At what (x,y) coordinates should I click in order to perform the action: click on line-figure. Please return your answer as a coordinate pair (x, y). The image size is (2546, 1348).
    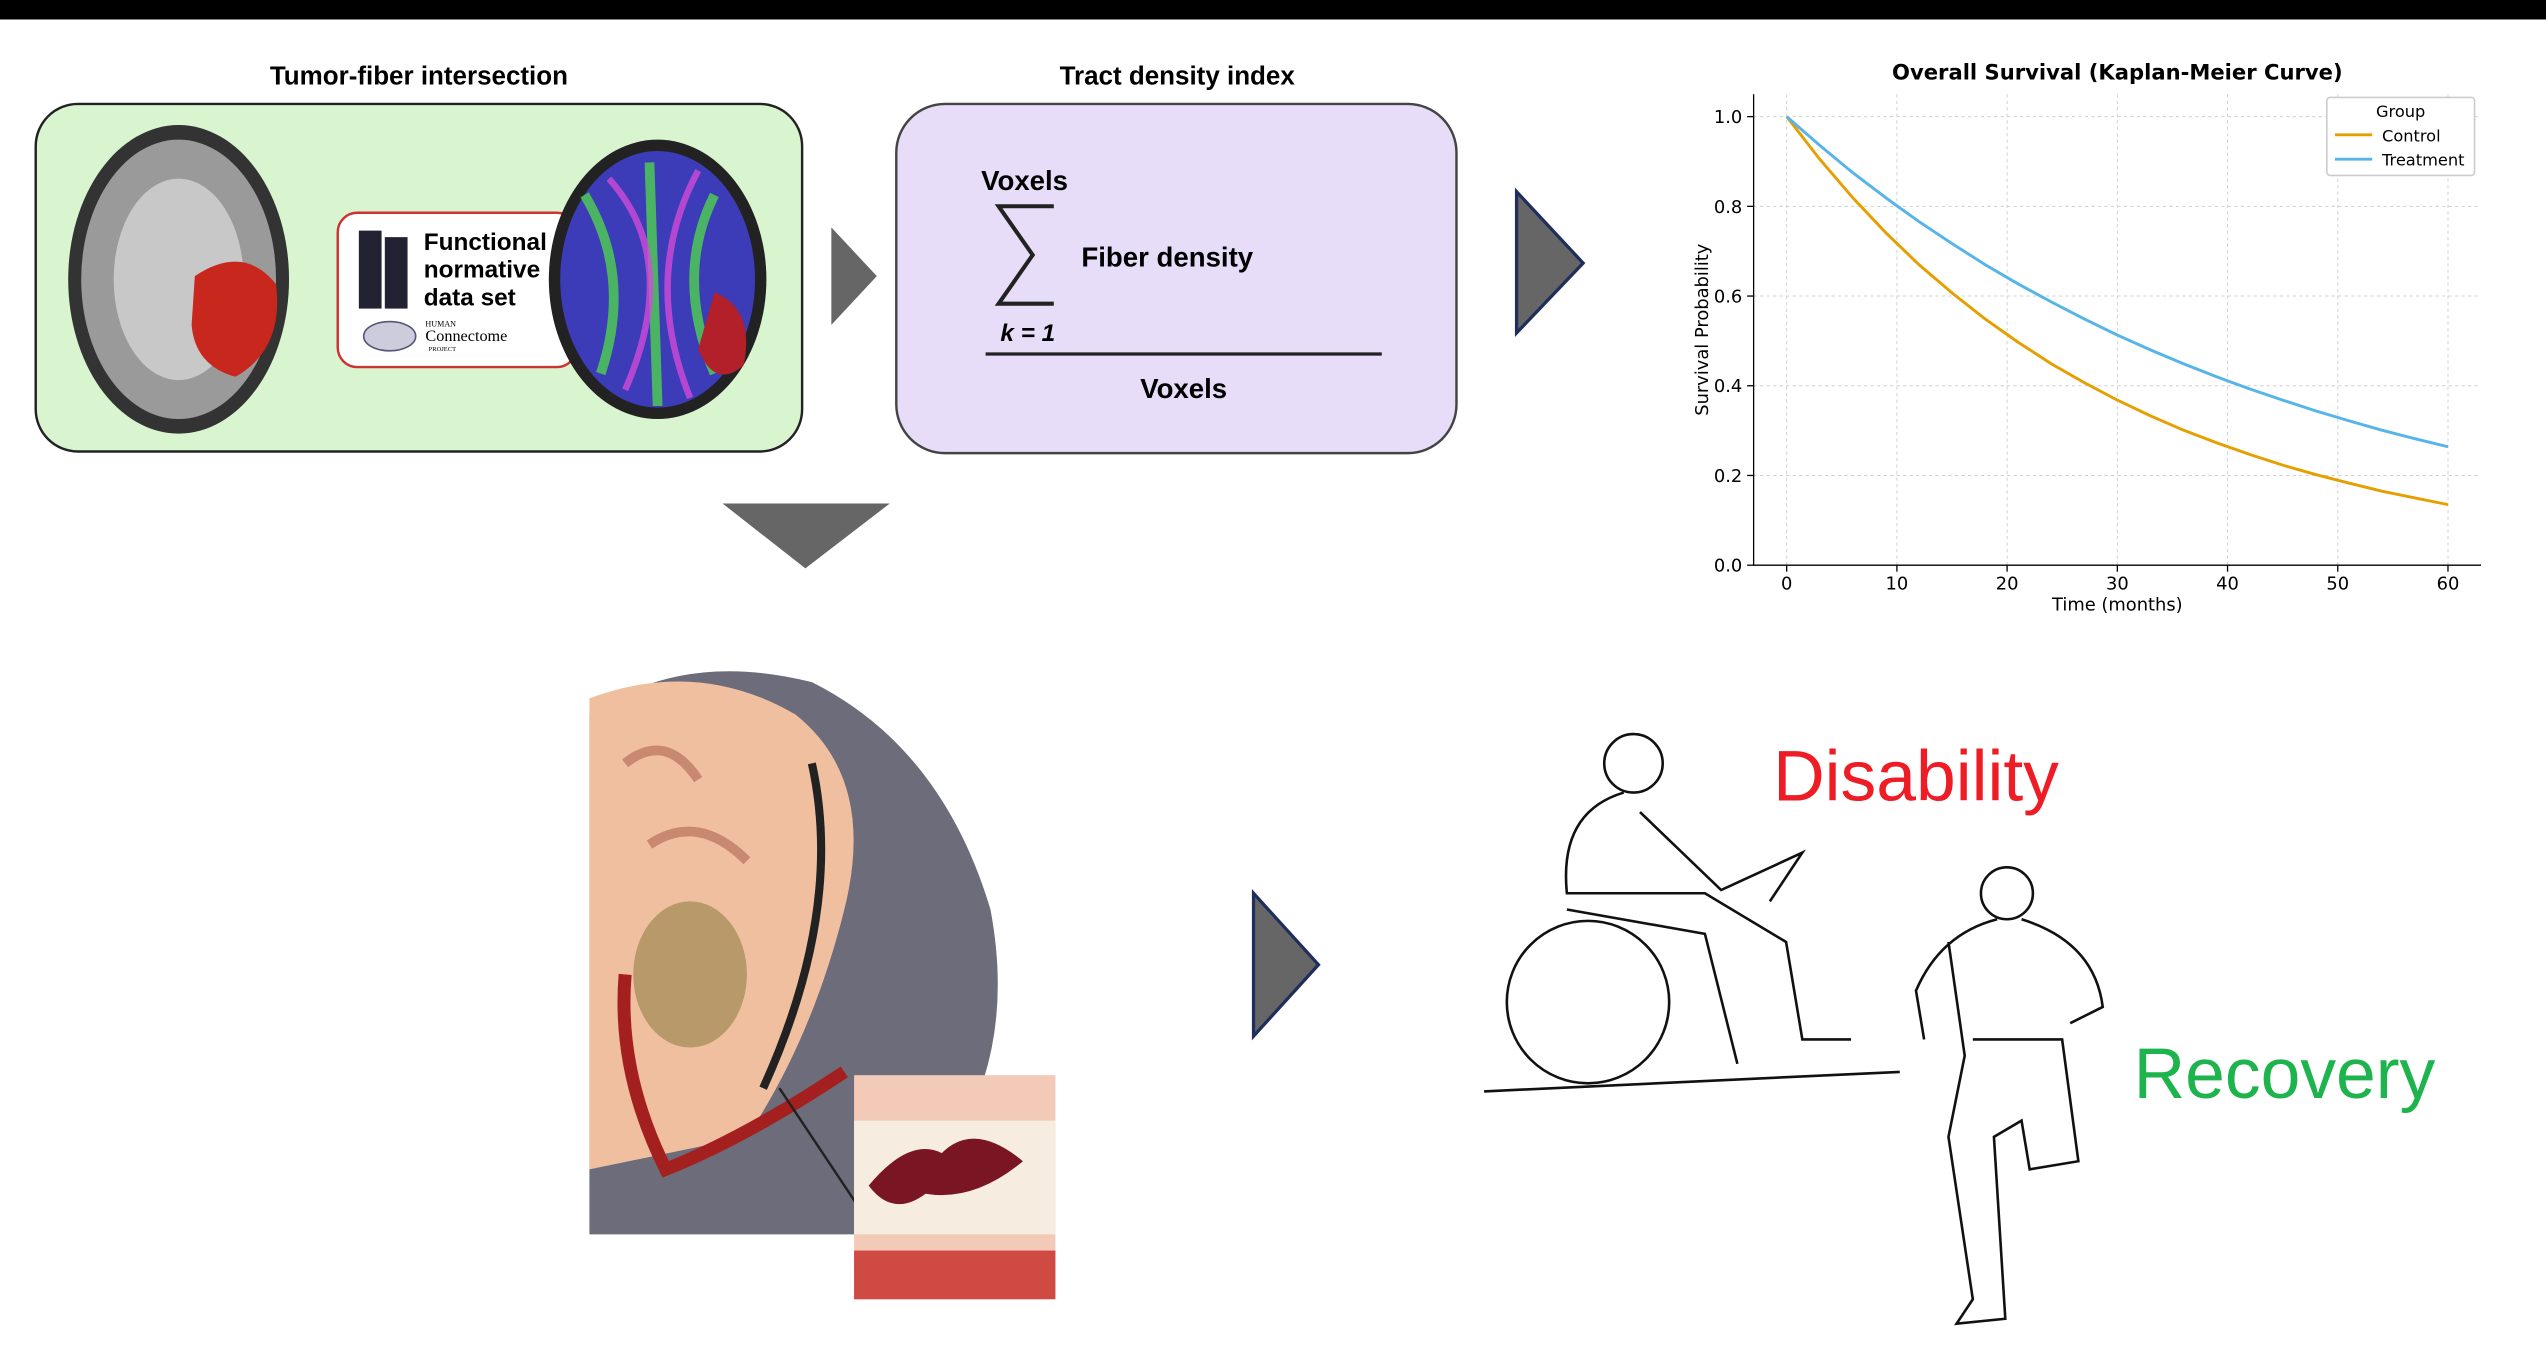
    Looking at the image, I should click on (1794, 1029).